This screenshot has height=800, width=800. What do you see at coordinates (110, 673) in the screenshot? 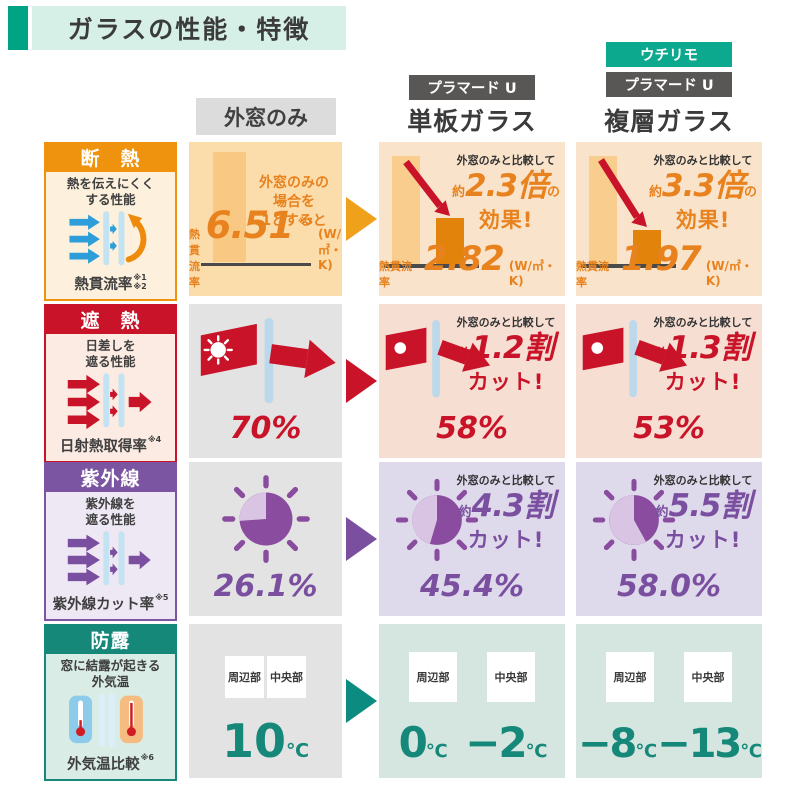
I see `condensation-description: 窓に結露が起きる 外気温` at bounding box center [110, 673].